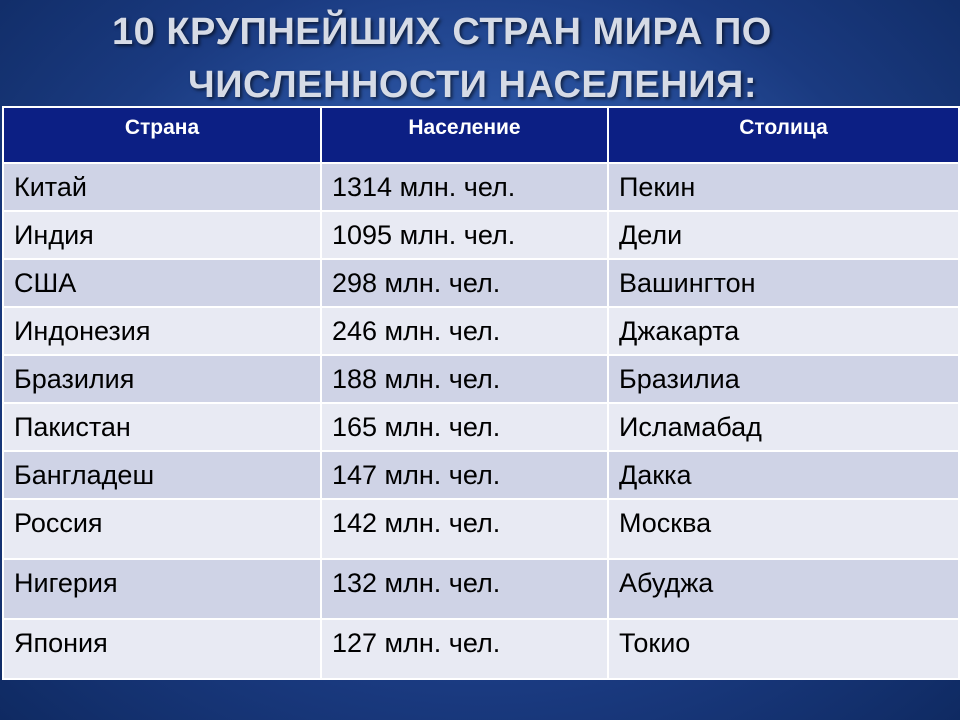 The image size is (960, 720). I want to click on cell-capital: Исламабад, so click(783, 427).